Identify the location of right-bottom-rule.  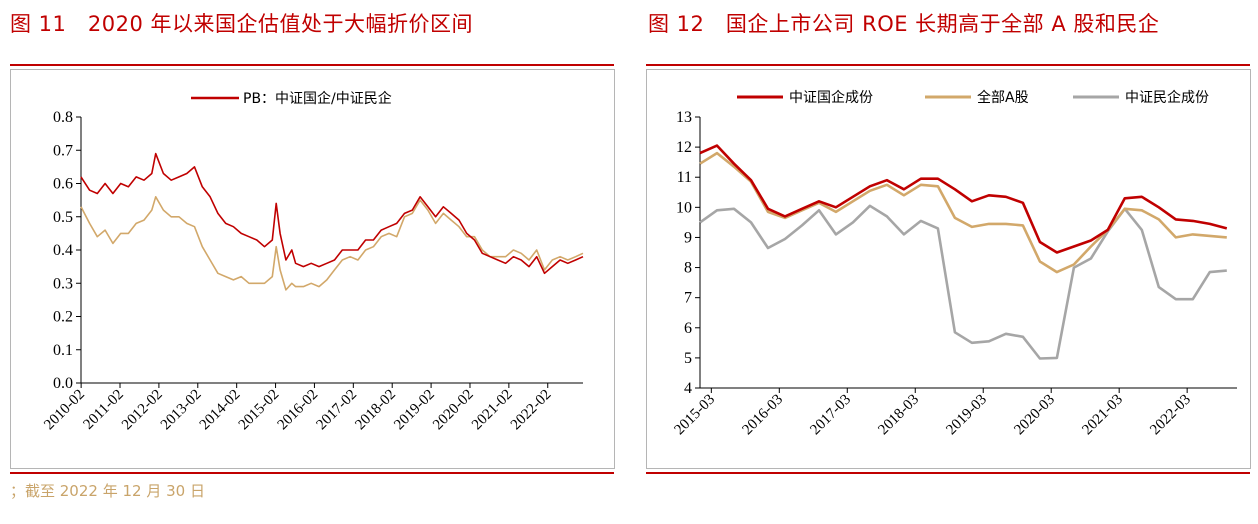
(948, 473).